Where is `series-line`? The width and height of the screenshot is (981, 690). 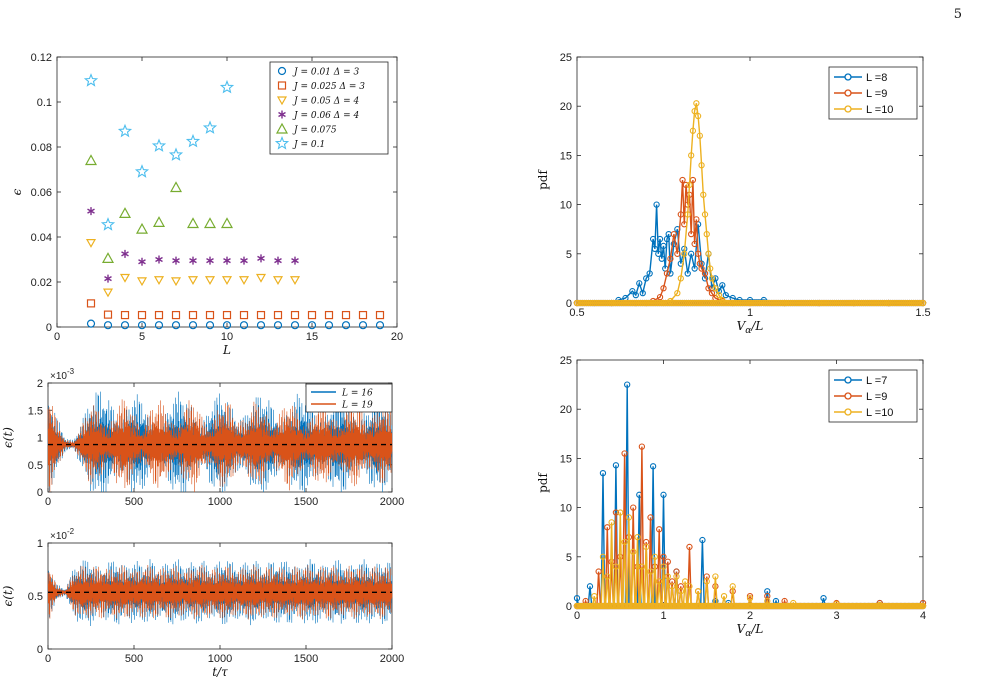
series-line is located at coordinates (750, 203).